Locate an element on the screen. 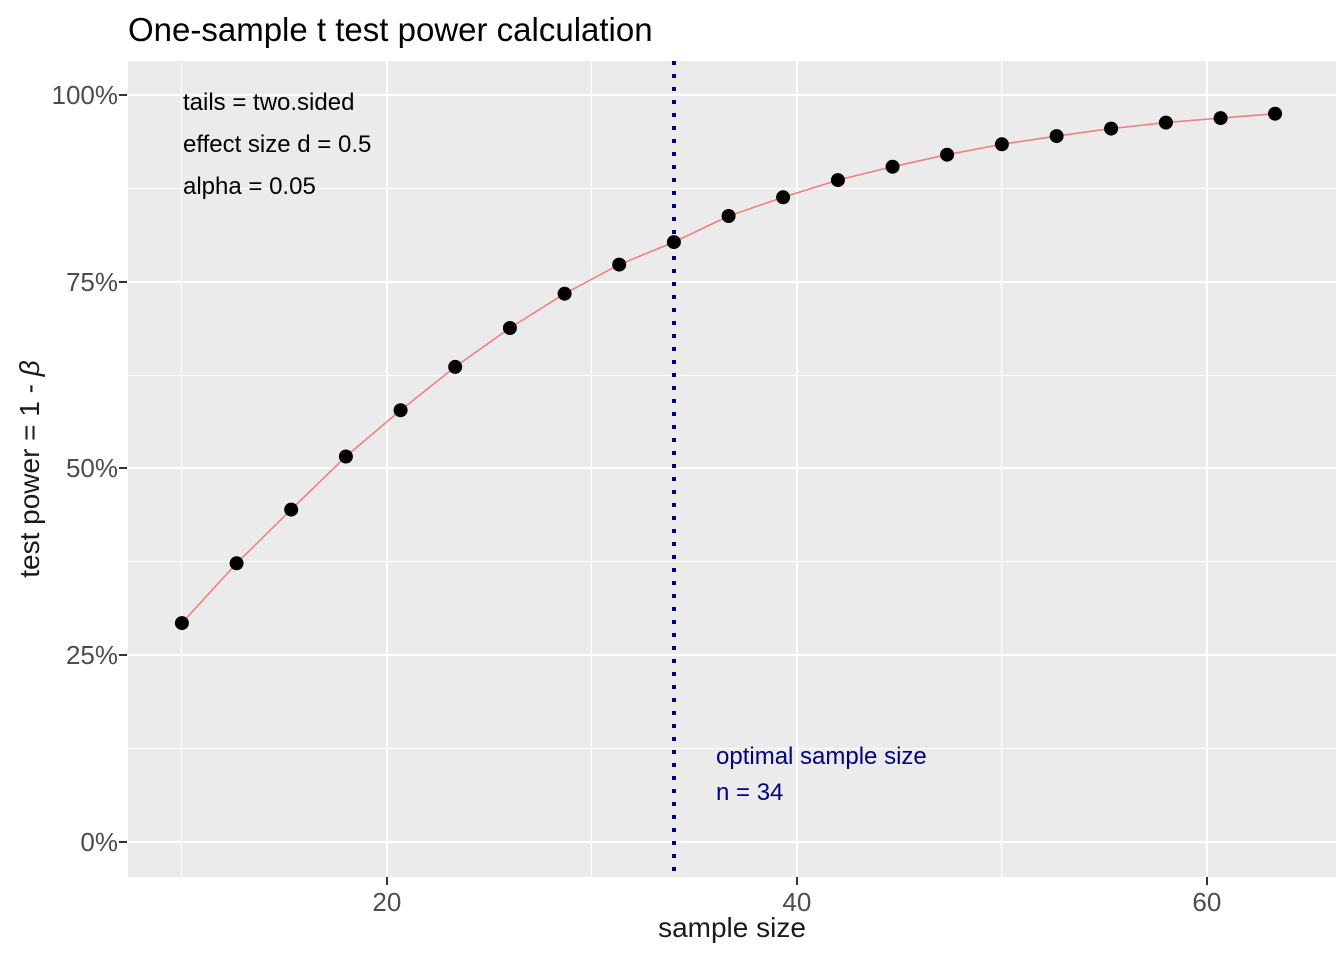 This screenshot has width=1344, height=960. x-tick-label: 40 is located at coordinates (797, 902).